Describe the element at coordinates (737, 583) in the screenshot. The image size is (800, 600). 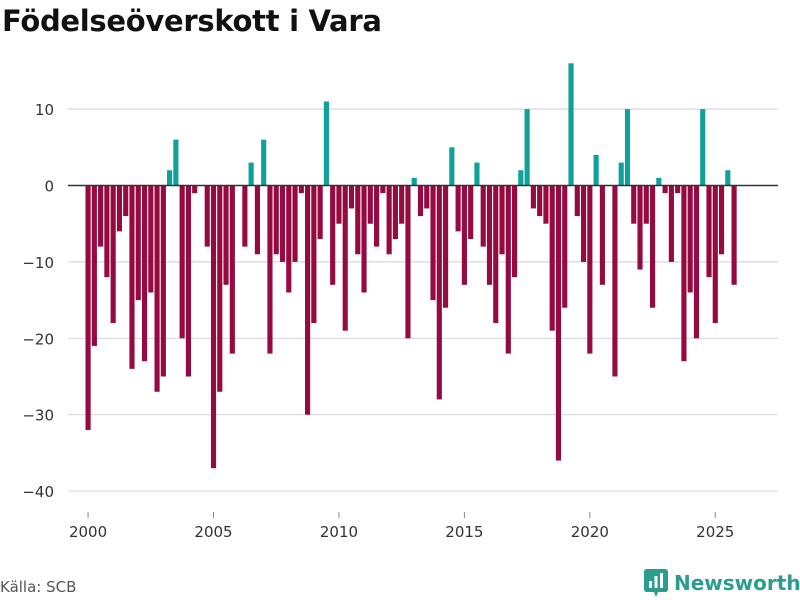
I see `newsworthy-brand-name: Newsworthy` at that location.